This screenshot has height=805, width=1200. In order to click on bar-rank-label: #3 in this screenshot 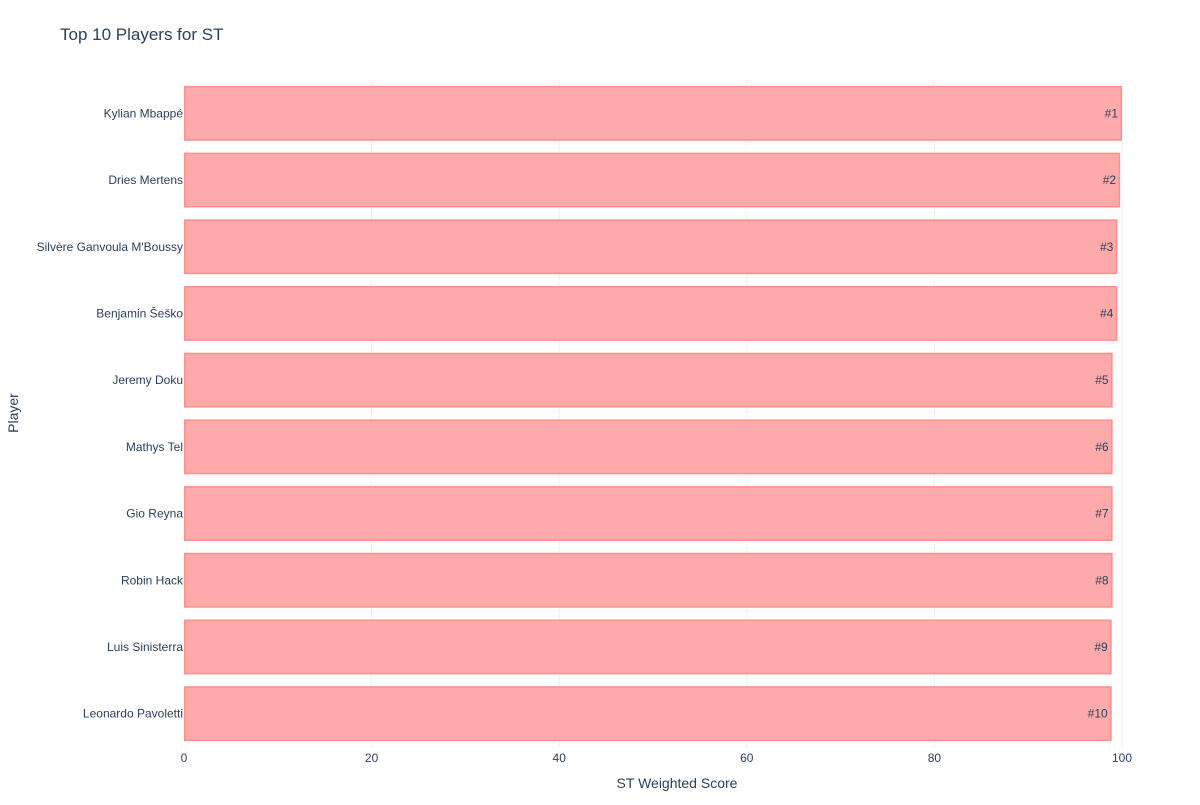, I will do `click(1107, 247)`.